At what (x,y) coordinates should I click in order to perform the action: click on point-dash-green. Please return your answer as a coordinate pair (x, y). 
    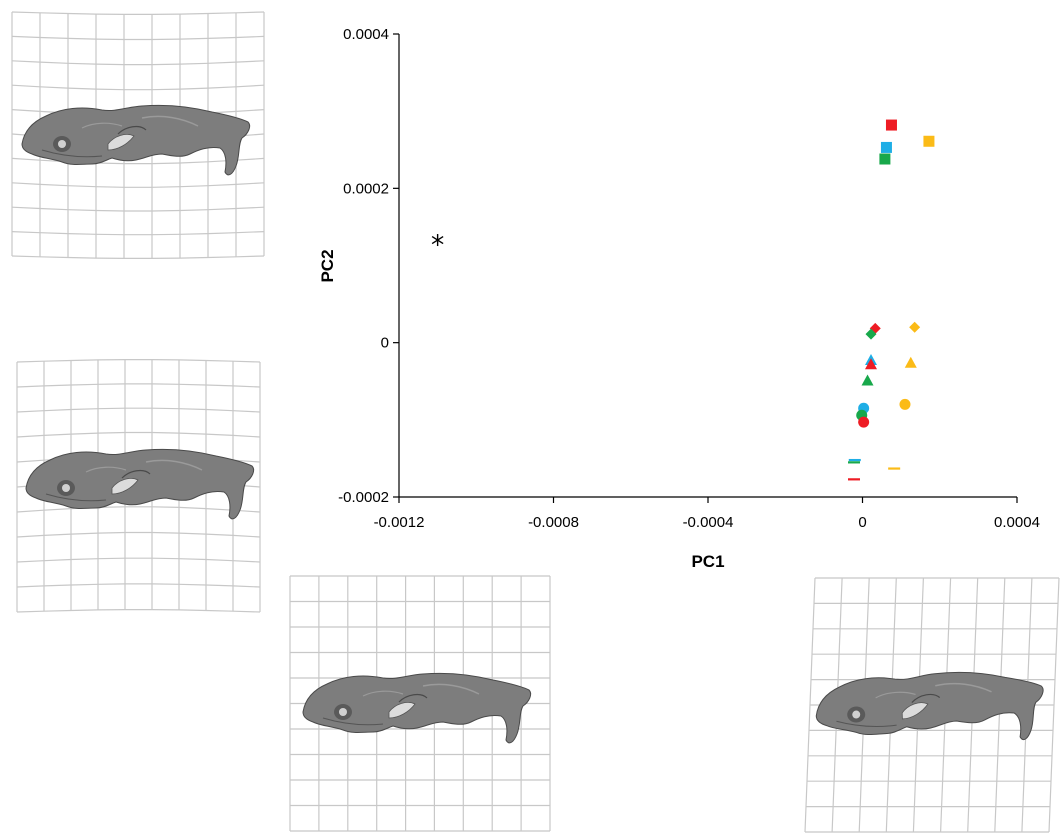
    Looking at the image, I should click on (854, 462).